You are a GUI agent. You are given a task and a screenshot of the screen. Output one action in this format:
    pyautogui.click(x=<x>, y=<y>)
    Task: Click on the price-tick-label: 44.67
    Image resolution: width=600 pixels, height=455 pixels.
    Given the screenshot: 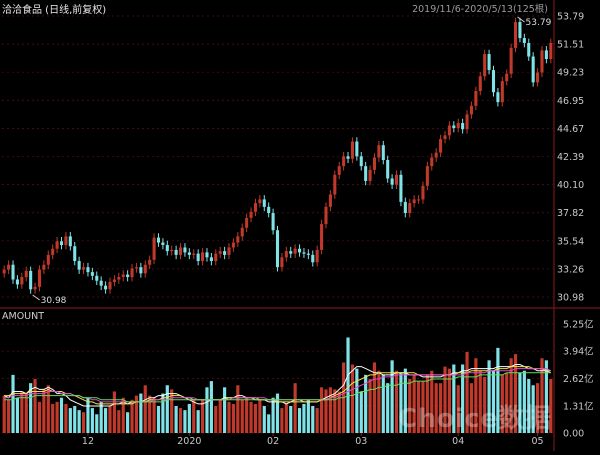 What is the action you would take?
    pyautogui.click(x=570, y=129)
    